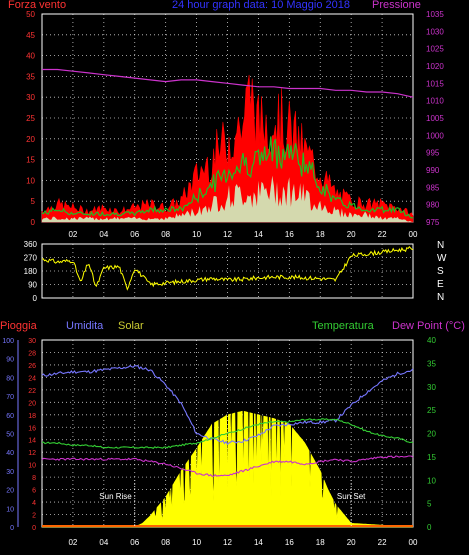  Describe the element at coordinates (433, 170) in the screenshot. I see `pressure-tick-label: 990` at that location.